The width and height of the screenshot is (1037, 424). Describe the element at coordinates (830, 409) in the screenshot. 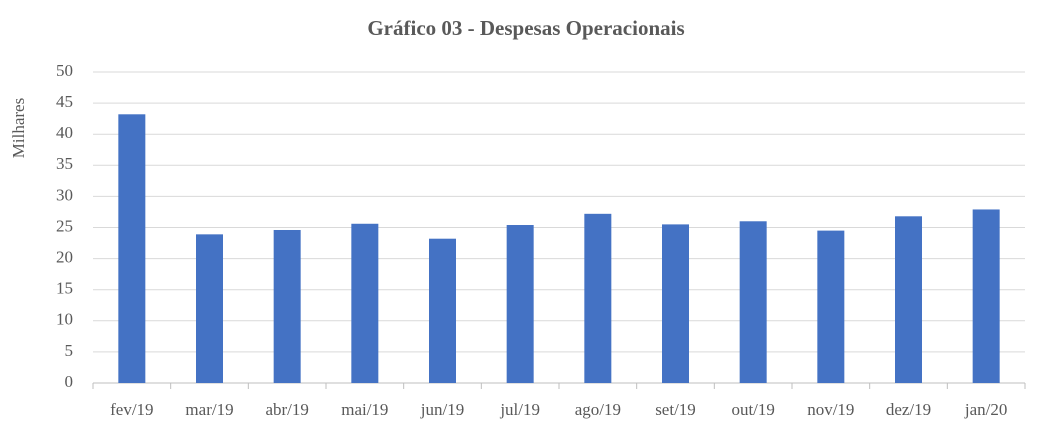

I see `x-tick-label: nov/19` at that location.